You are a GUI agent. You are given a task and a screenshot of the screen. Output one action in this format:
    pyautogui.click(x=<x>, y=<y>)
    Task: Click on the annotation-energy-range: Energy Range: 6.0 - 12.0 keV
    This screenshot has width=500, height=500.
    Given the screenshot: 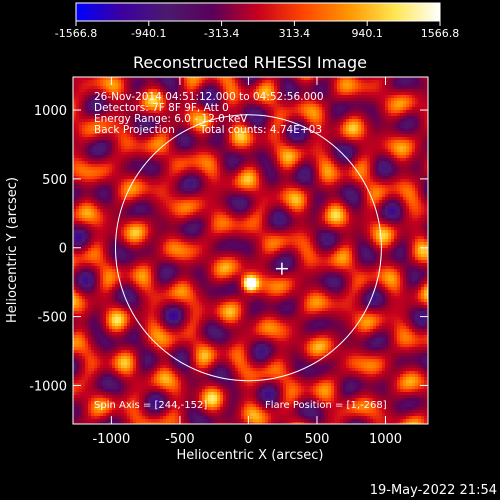 What is the action you would take?
    pyautogui.click(x=171, y=119)
    